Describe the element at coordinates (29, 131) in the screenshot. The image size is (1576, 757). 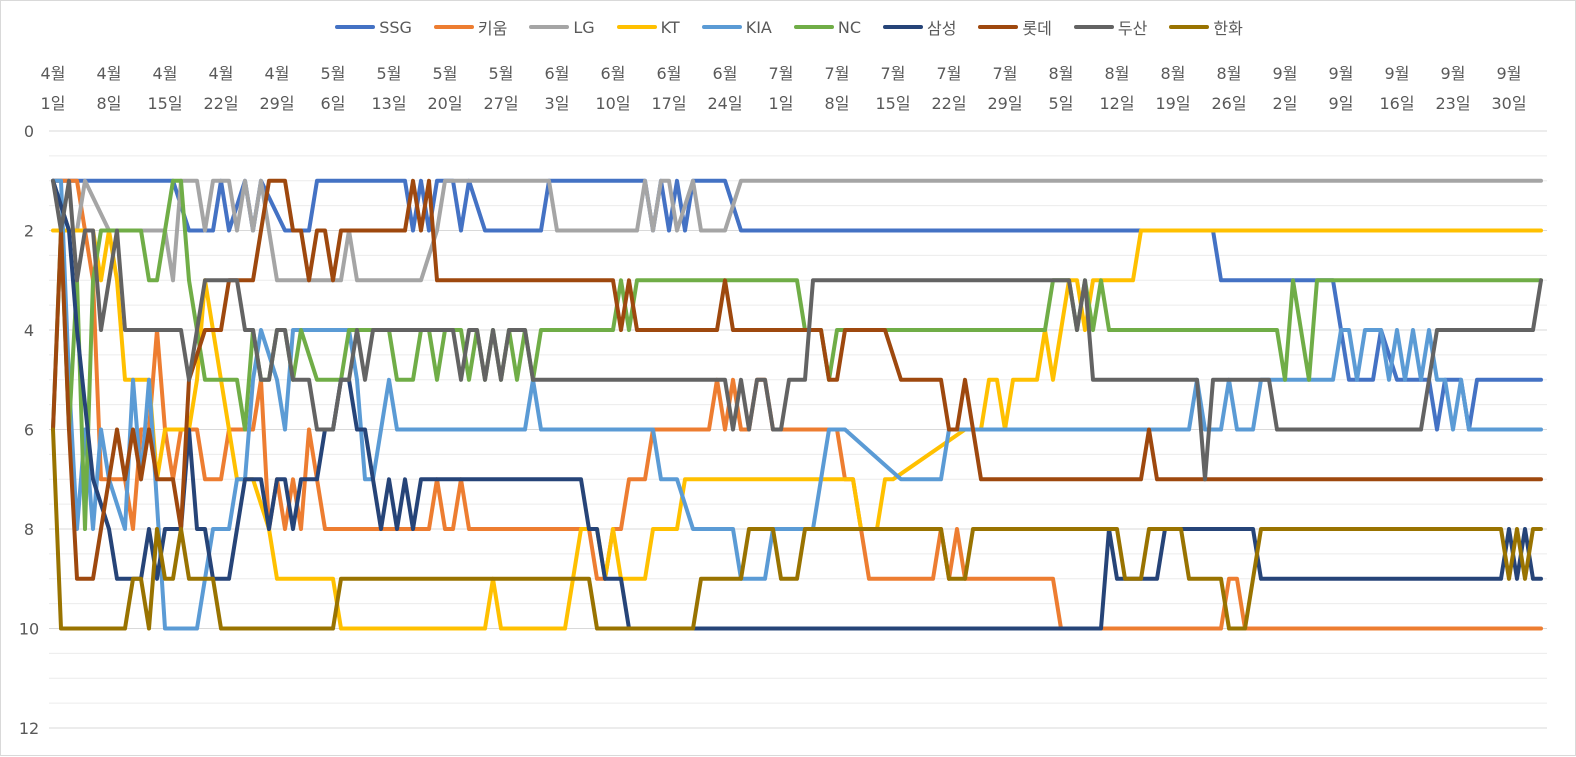
I see `y-tick-label: 0` at that location.